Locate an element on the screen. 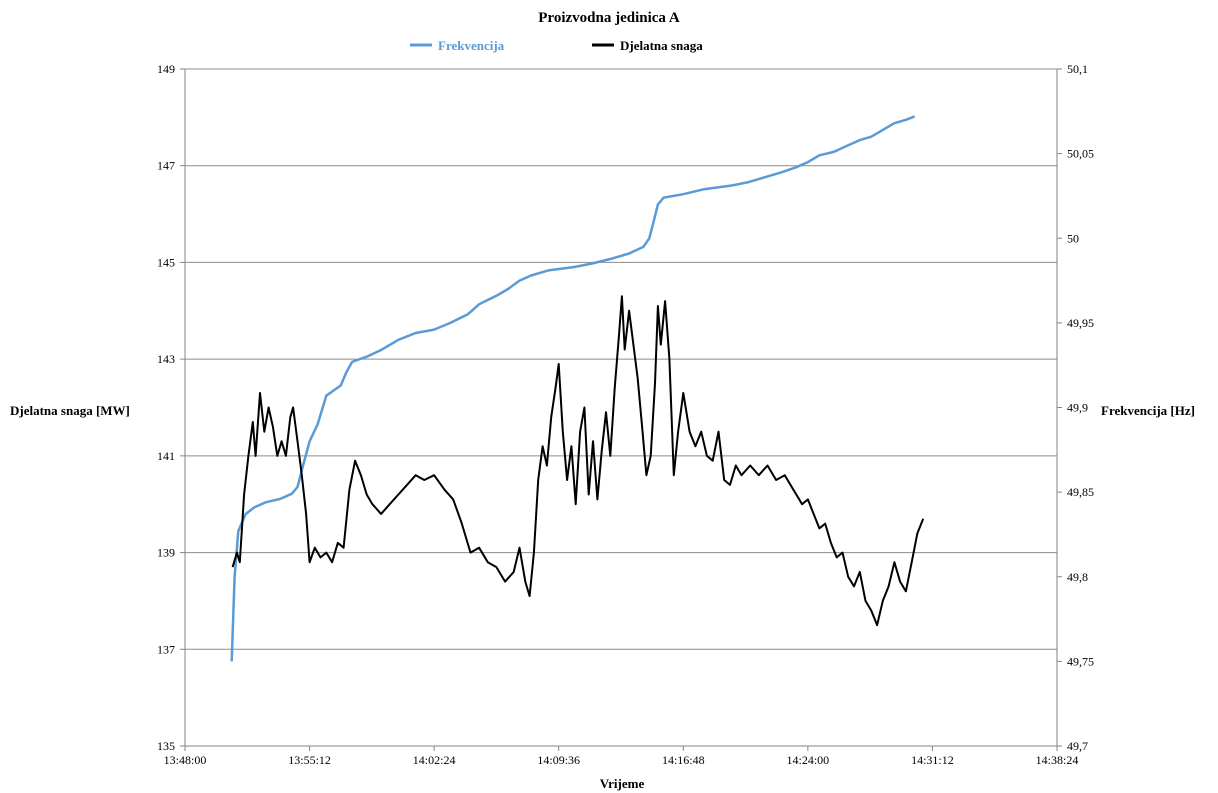 This screenshot has width=1218, height=793. x-tick-label: 14:16:48 is located at coordinates (683, 760).